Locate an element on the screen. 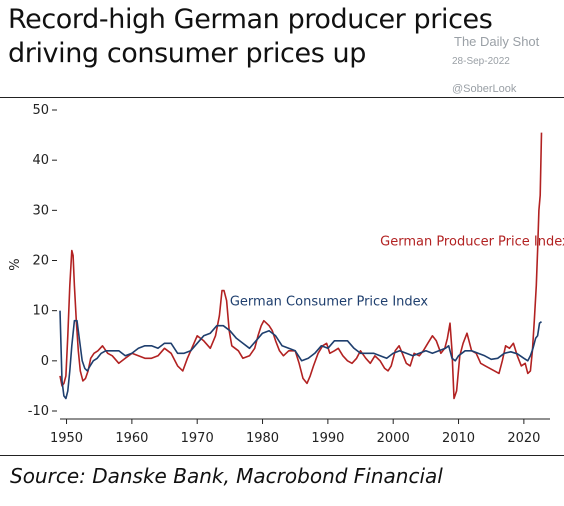  y-tick-label: 50 is located at coordinates (40, 110).